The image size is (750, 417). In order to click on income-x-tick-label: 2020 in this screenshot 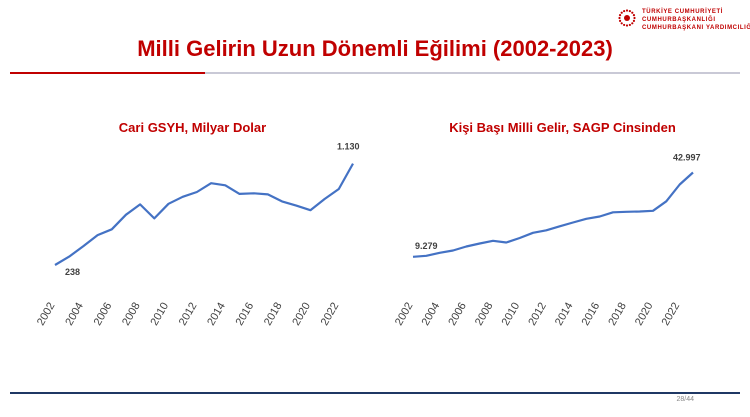, I will do `click(644, 314)`.